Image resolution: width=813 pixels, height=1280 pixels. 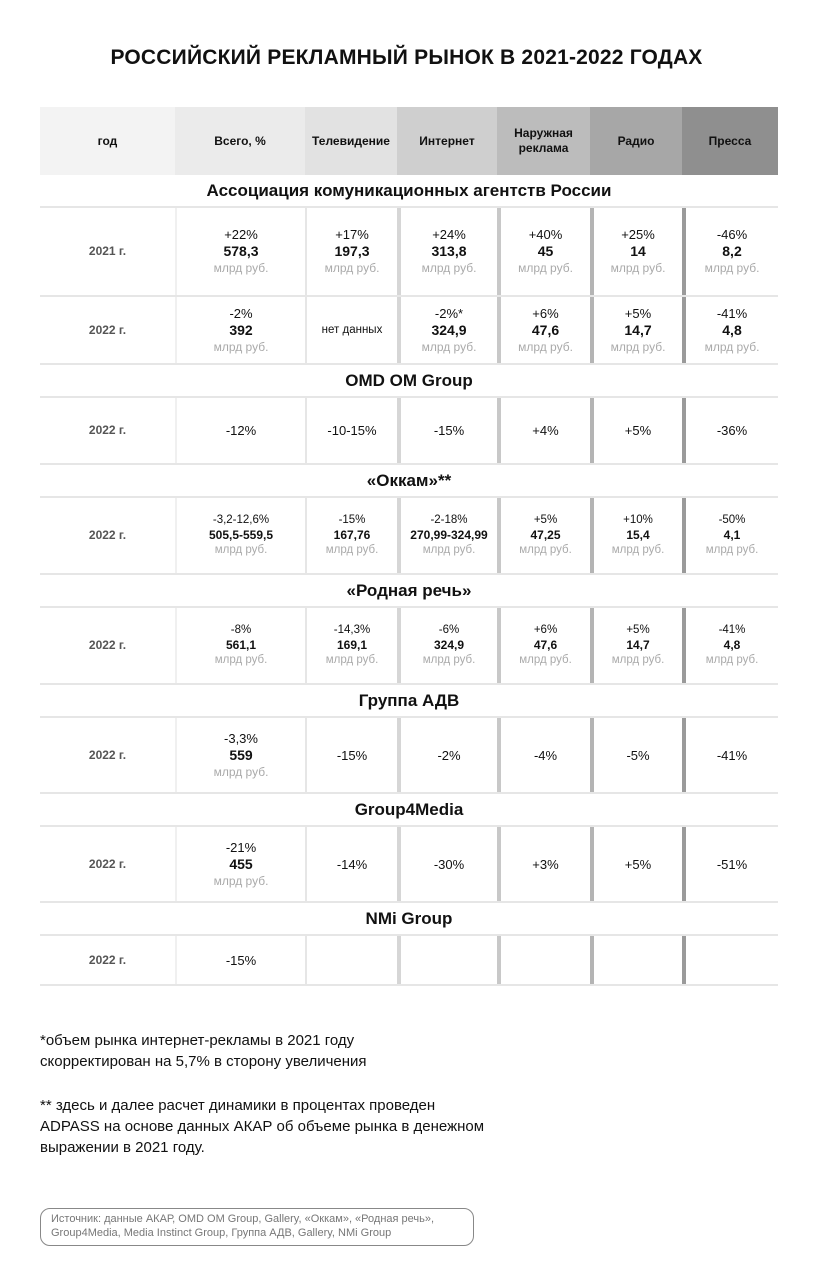 What do you see at coordinates (241, 234) in the screenshot?
I see `change-percent: +22%` at bounding box center [241, 234].